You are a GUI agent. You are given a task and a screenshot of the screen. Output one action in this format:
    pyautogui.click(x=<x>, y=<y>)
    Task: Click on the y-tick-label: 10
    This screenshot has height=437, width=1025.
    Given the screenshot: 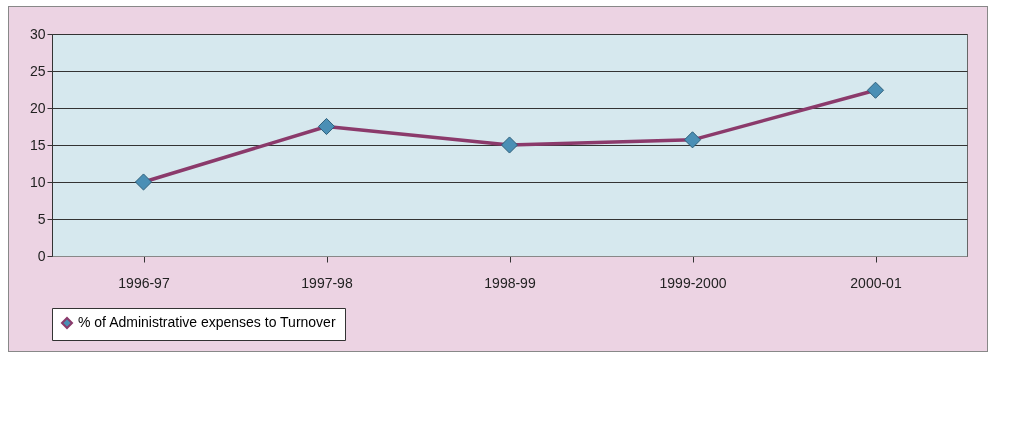 What is the action you would take?
    pyautogui.click(x=37, y=181)
    